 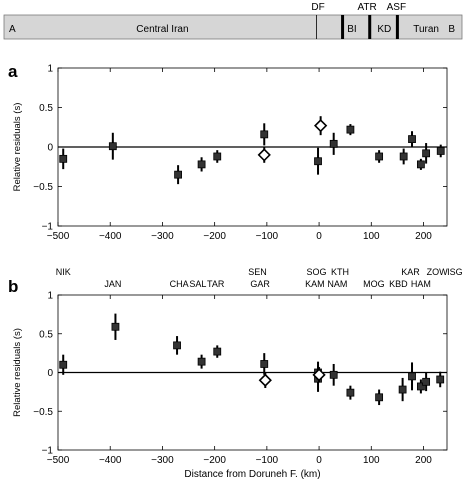 I want to click on station-label: ZOW, so click(x=437, y=272).